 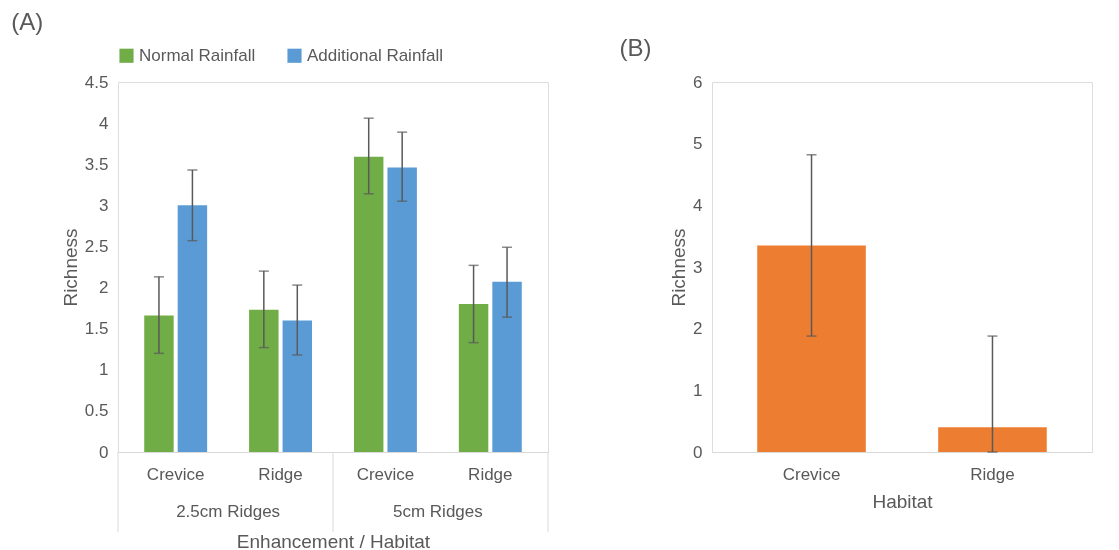 What do you see at coordinates (197, 55) in the screenshot?
I see `legend-label: Normal Rainfall` at bounding box center [197, 55].